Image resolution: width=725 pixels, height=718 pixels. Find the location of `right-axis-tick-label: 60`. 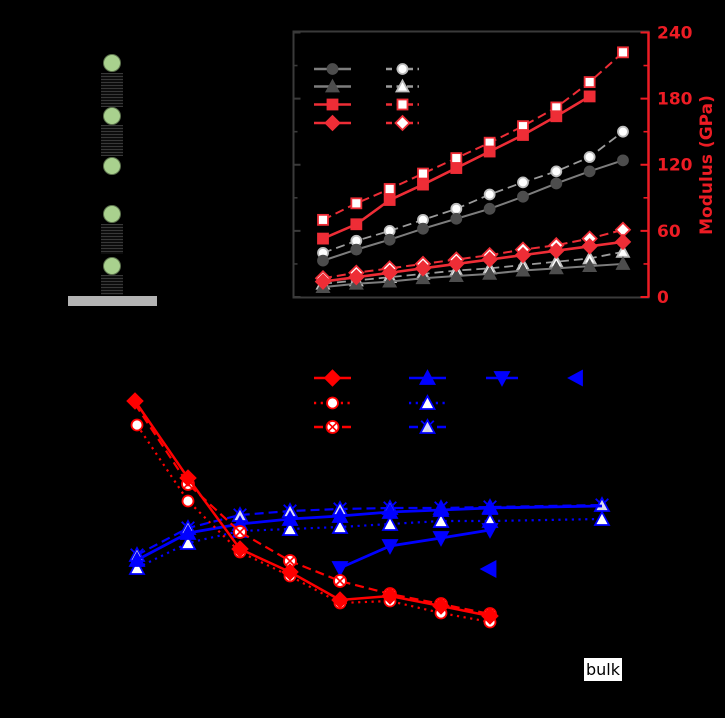

right-axis-tick-label: 60 is located at coordinates (669, 232).